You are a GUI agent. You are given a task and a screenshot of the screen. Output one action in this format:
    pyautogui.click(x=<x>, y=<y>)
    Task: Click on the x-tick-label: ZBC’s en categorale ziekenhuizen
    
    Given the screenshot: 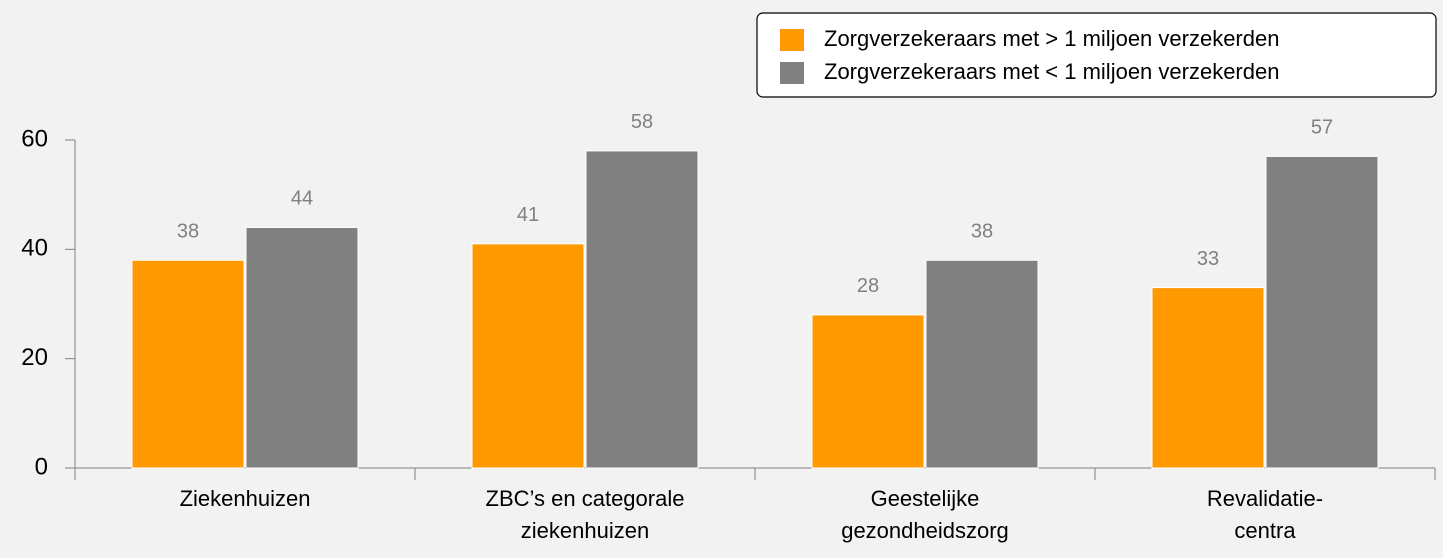 What is the action you would take?
    pyautogui.click(x=585, y=514)
    